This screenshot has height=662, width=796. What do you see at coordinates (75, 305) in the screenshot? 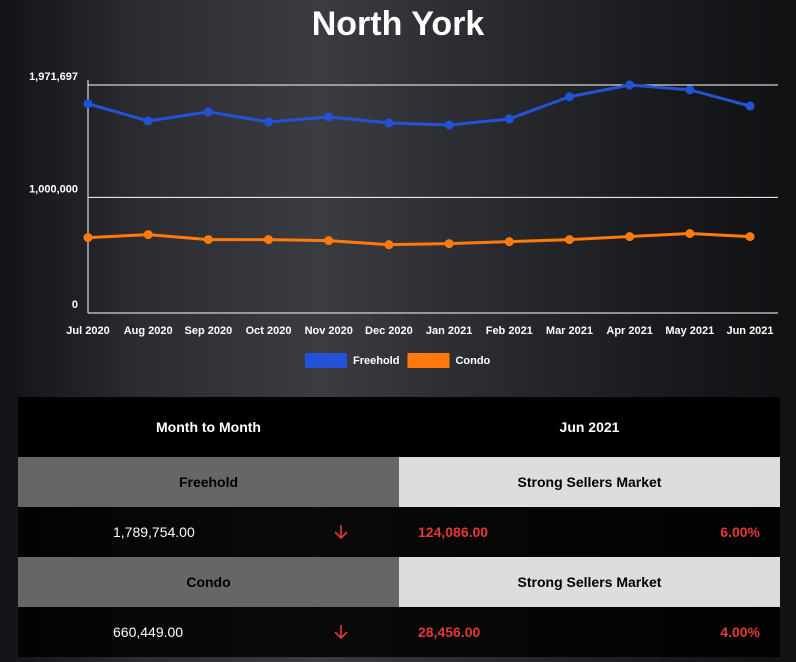
I see `y-tick-label: 0` at bounding box center [75, 305].